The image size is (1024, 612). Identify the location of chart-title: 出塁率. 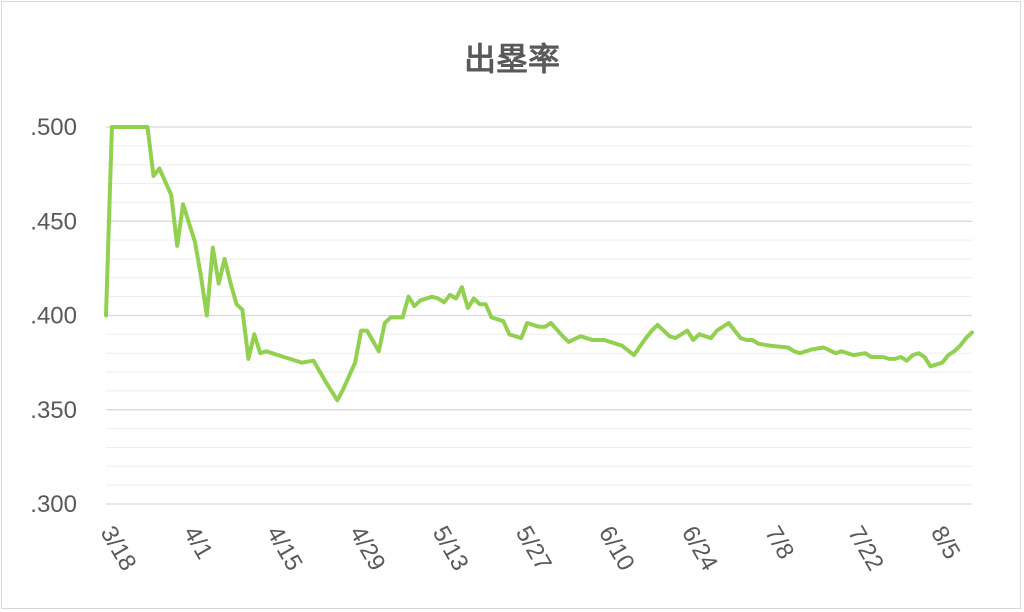
(512, 59).